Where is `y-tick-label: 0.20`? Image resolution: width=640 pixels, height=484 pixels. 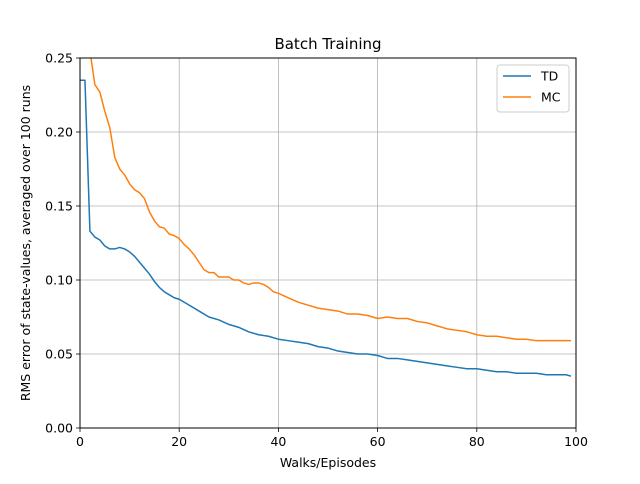
y-tick-label: 0.20 is located at coordinates (59, 132).